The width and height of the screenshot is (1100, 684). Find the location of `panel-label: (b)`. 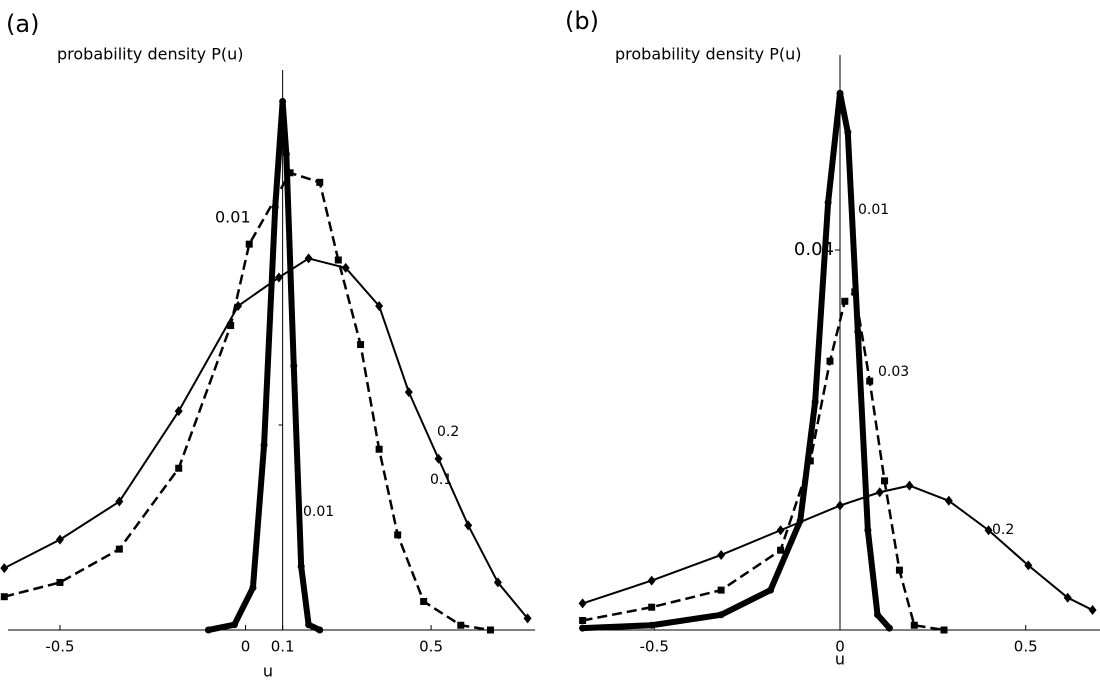

panel-label: (b) is located at coordinates (582, 21).